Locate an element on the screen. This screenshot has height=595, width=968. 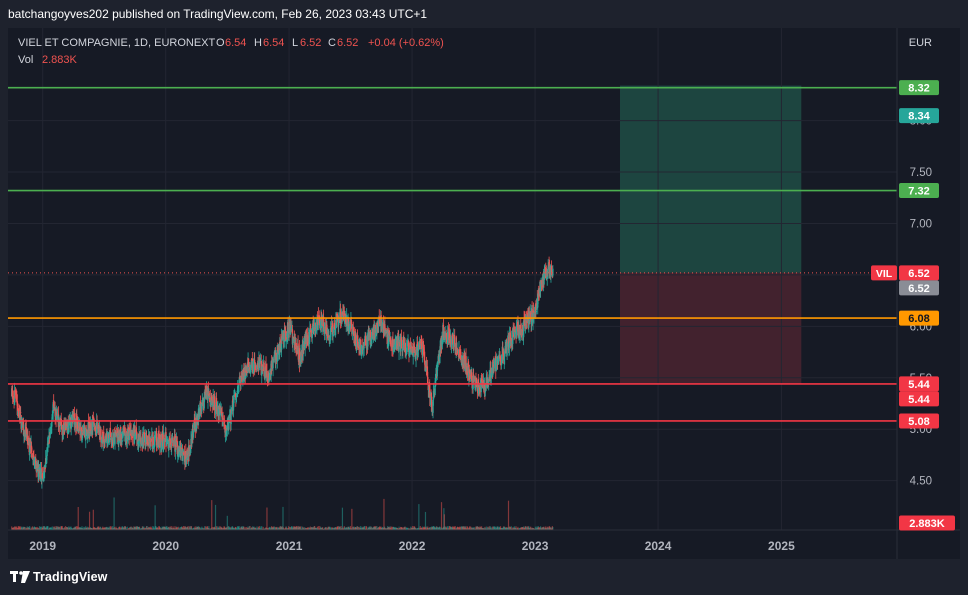
legend-vol-label: Vol is located at coordinates (25, 60).